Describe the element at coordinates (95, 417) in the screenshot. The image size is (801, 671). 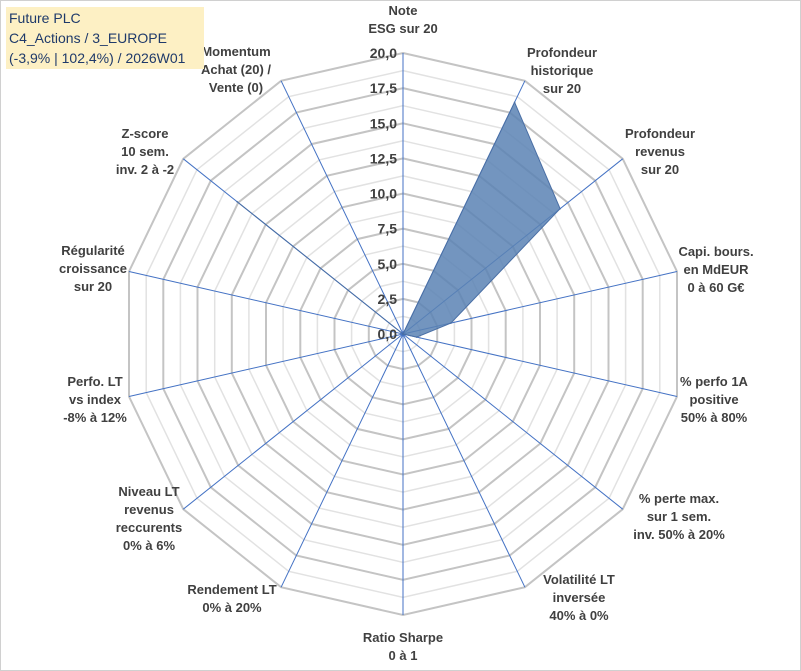
I see `axis-label-line: -8% à 12%` at that location.